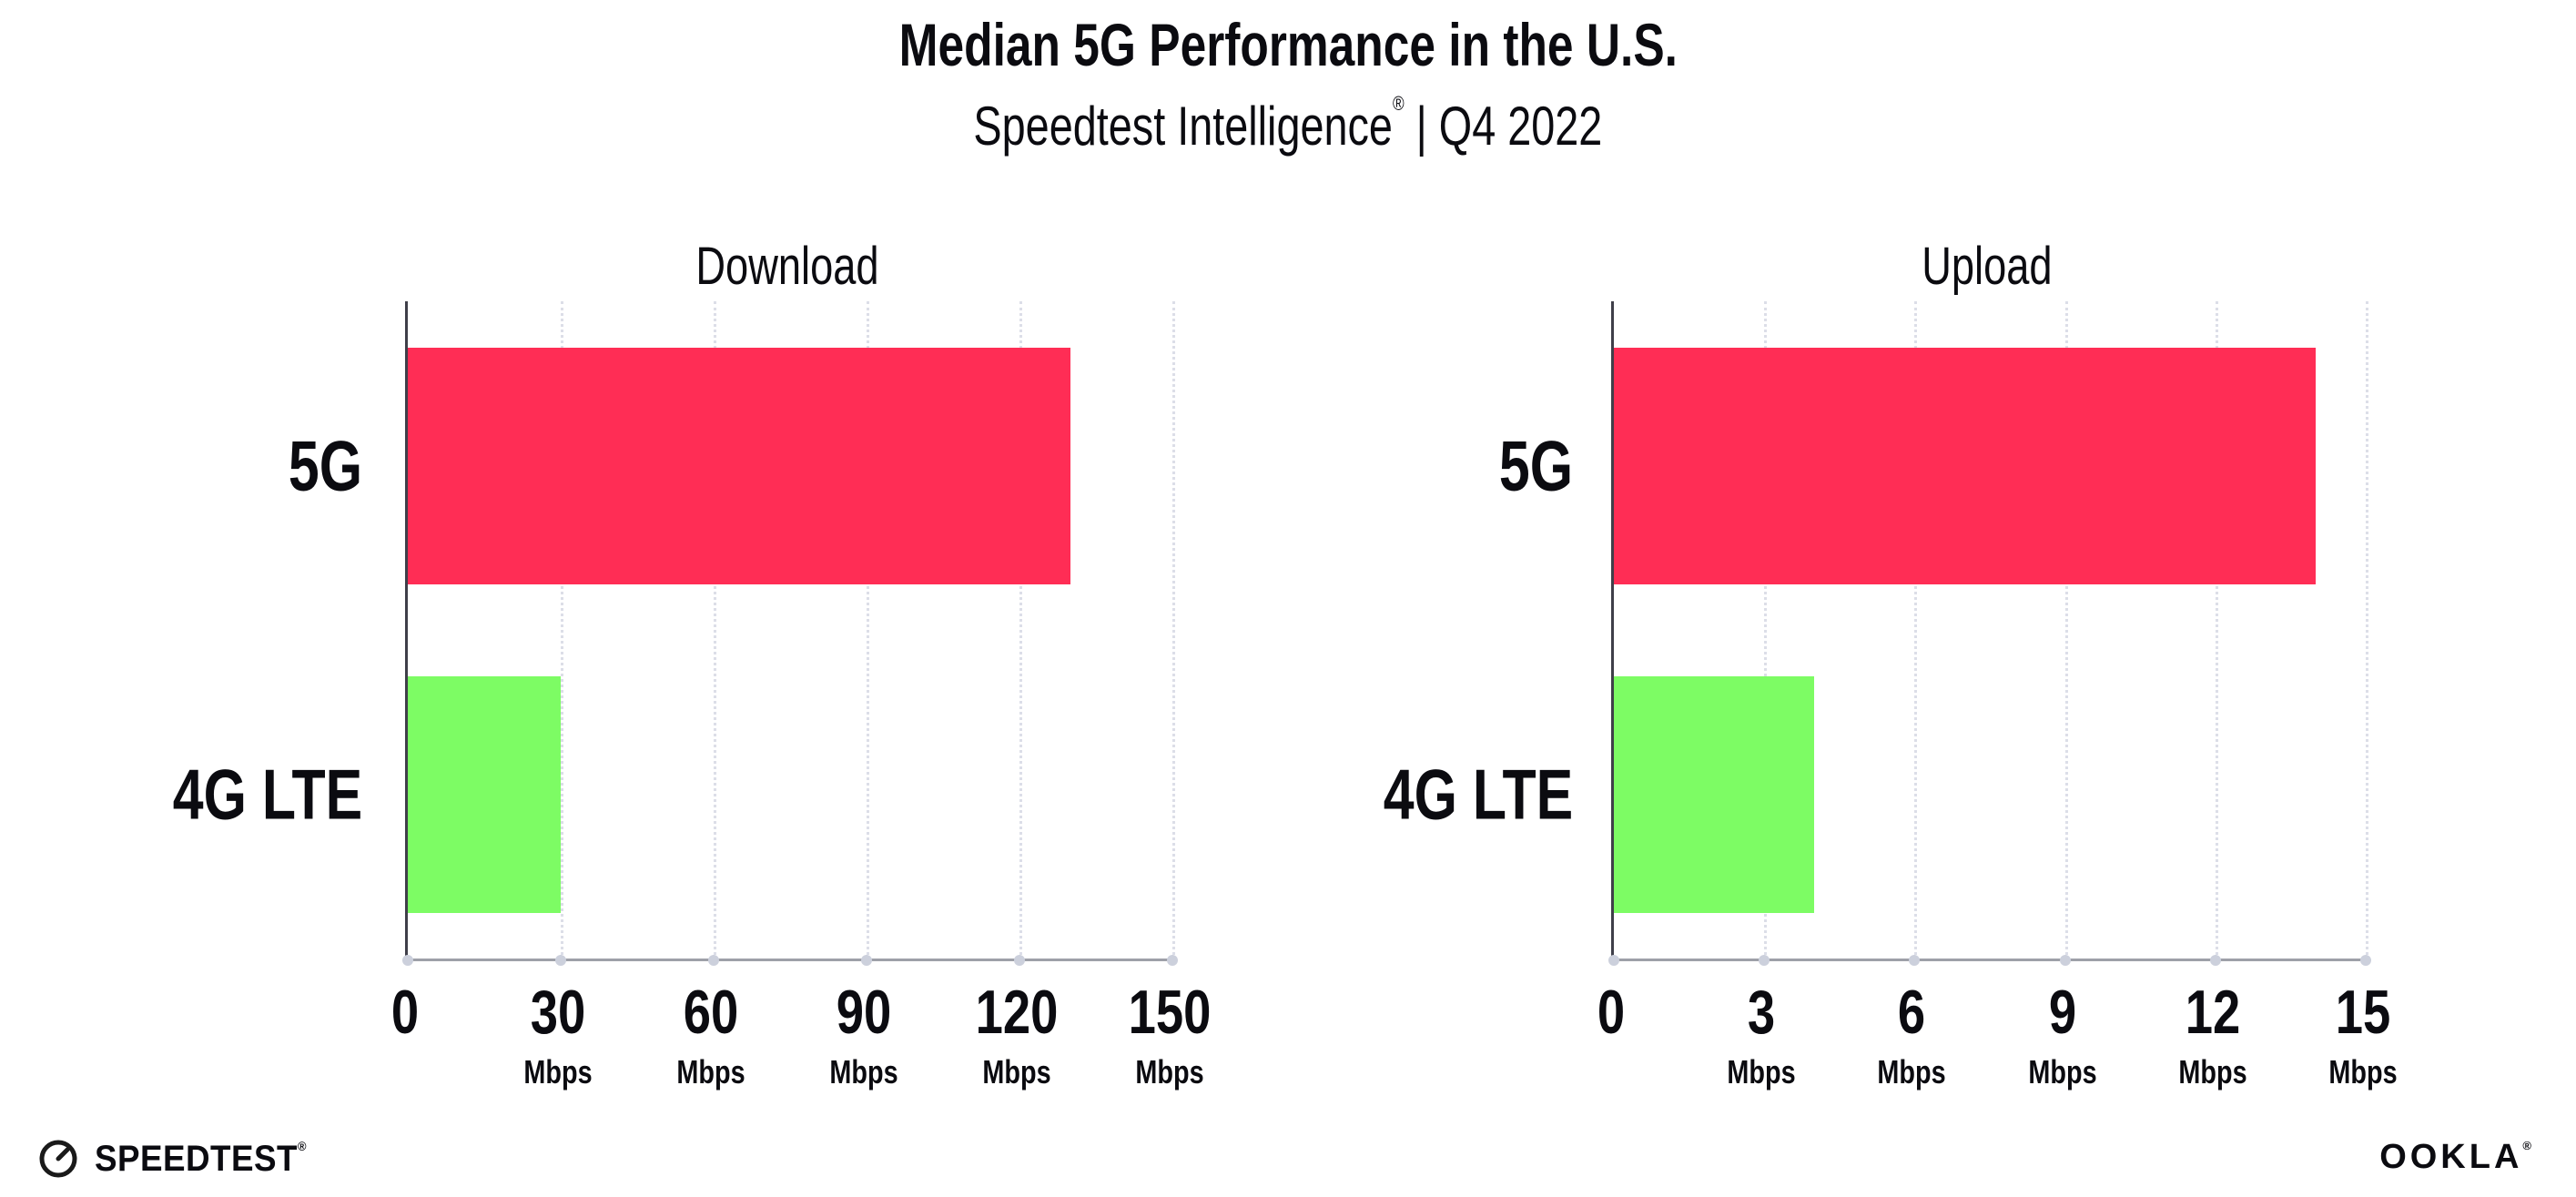  What do you see at coordinates (196, 1159) in the screenshot?
I see `speedtest-wordmark-text: SPEEDTEST` at bounding box center [196, 1159].